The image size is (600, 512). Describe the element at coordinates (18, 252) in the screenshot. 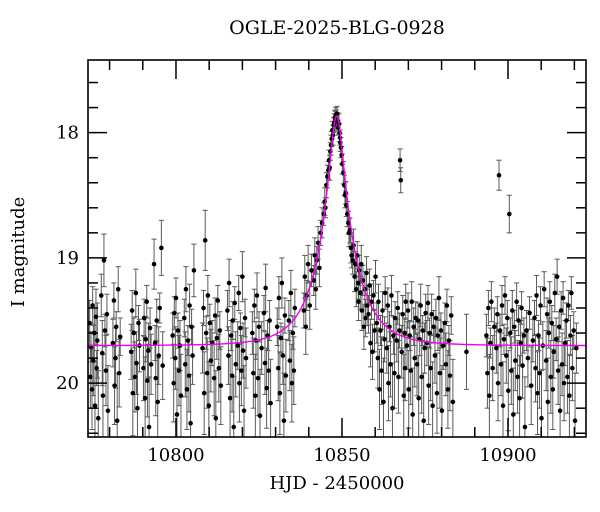

I see `y-axis-label: I magnitude` at that location.